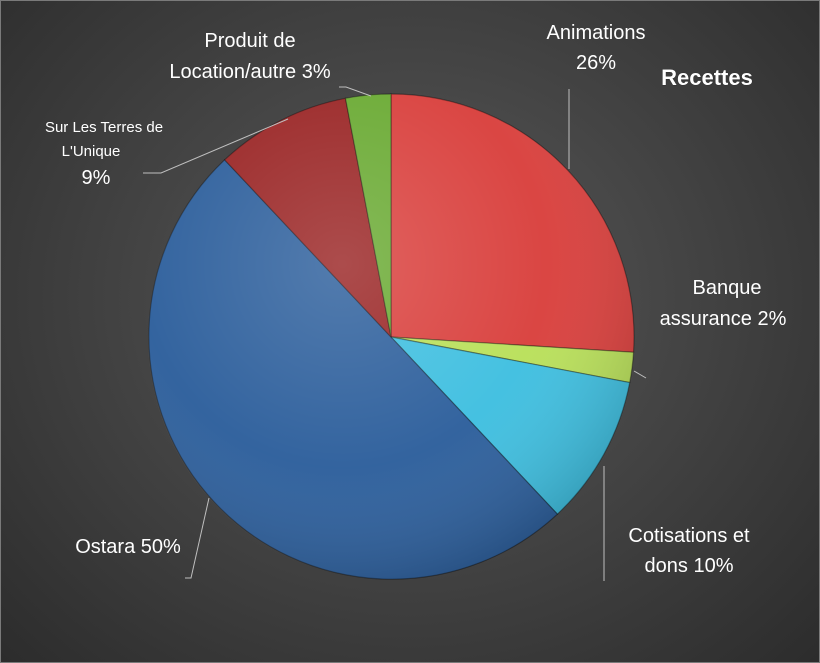  Describe the element at coordinates (689, 536) in the screenshot. I see `data-label-cotisations-name: Cotisations et` at that location.